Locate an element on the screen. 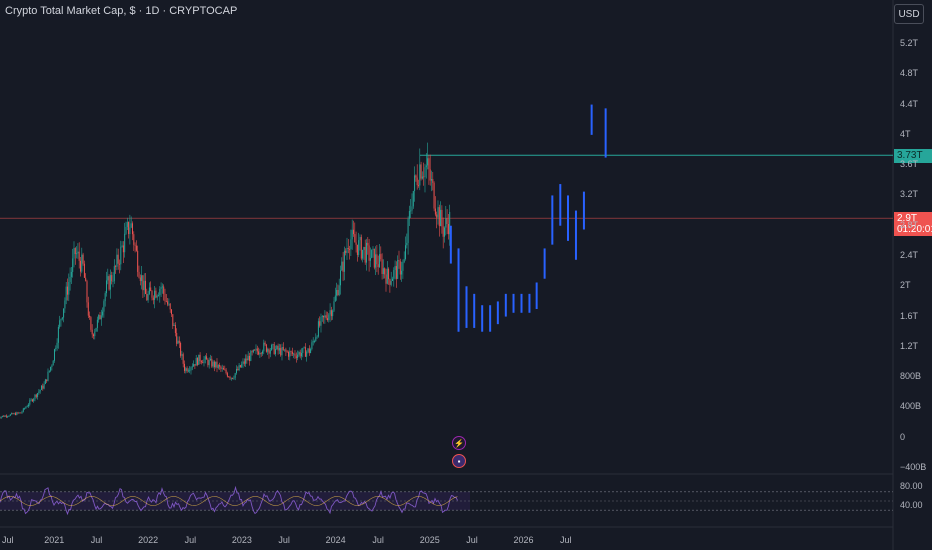  time-tick-label: 2021 is located at coordinates (54, 540).